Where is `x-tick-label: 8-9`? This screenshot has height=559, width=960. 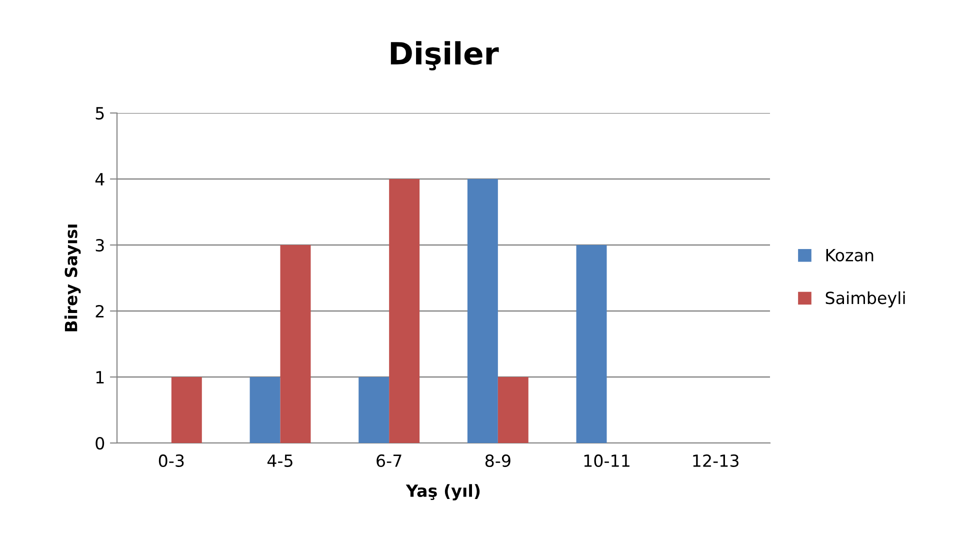 x-tick-label: 8-9 is located at coordinates (497, 461).